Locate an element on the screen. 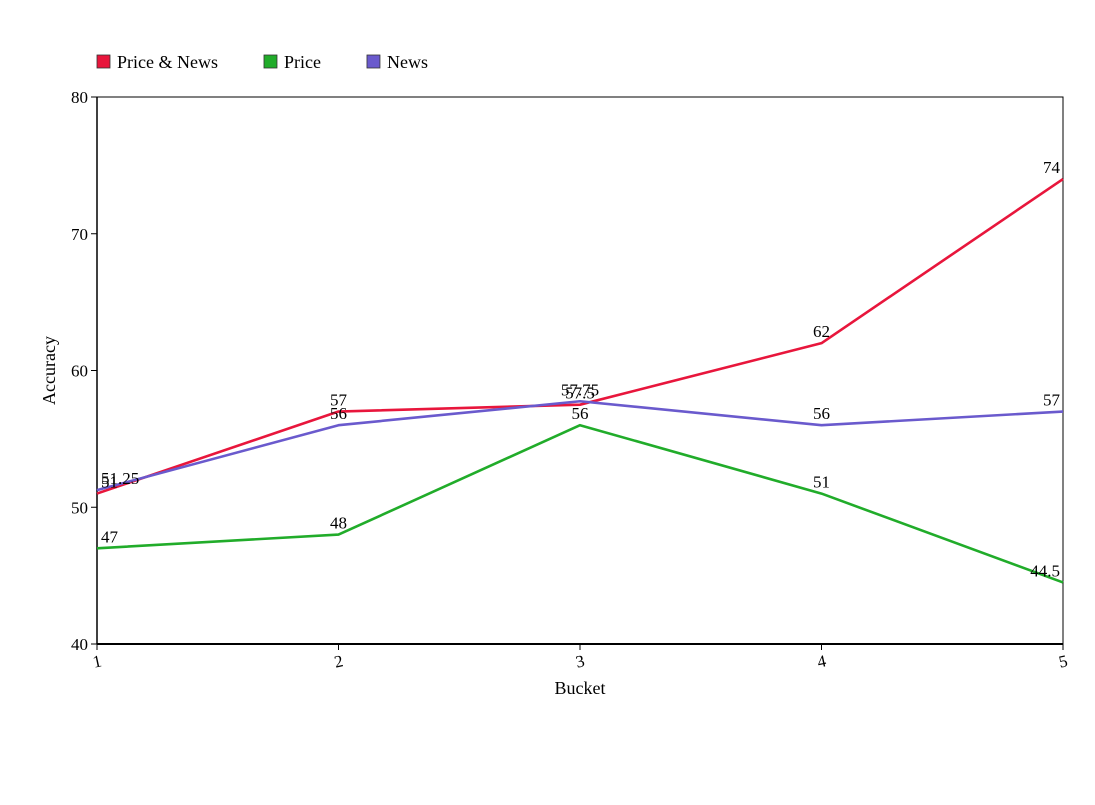  data-label: 74 is located at coordinates (1052, 167).